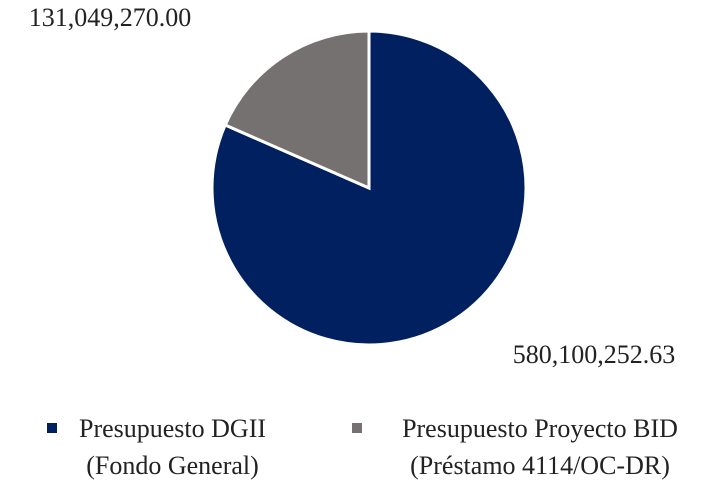 This screenshot has height=485, width=712. I want to click on data-label: 580,100,252.63, so click(594, 354).